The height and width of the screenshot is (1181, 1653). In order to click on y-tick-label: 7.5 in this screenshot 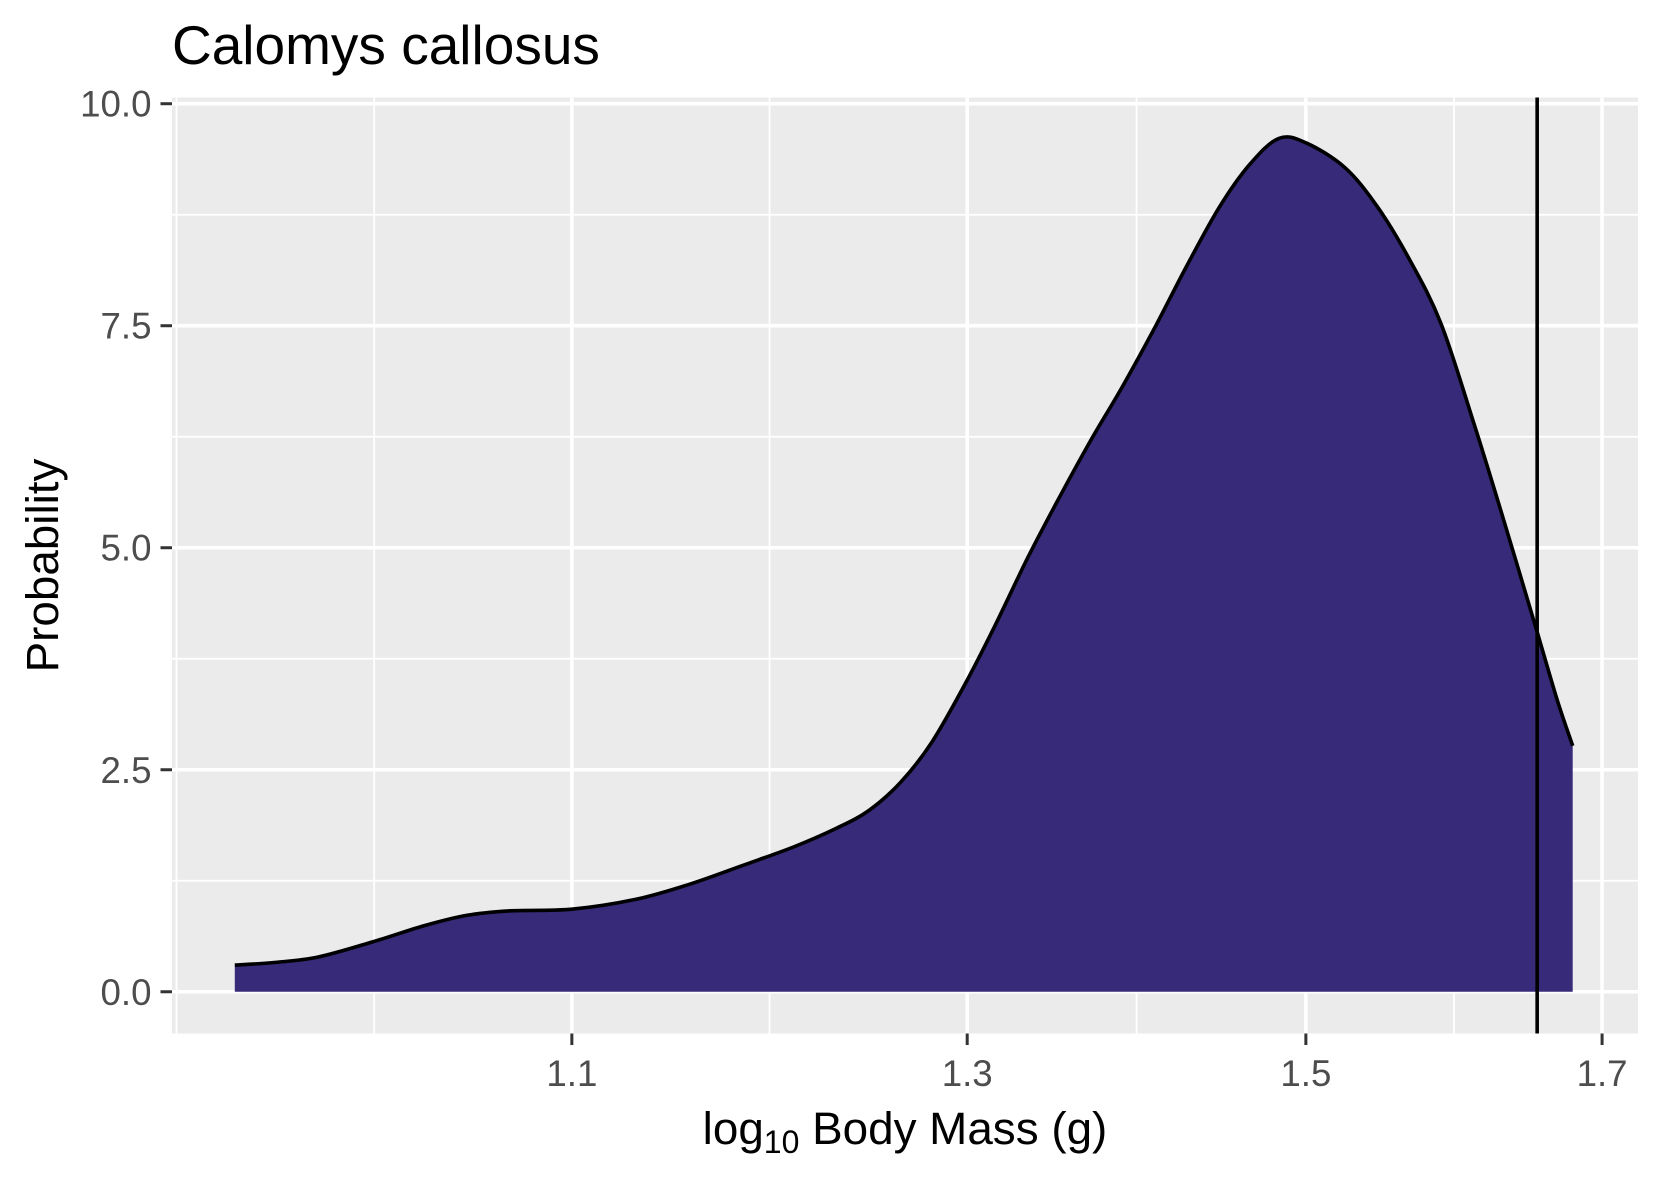, I will do `click(125, 326)`.